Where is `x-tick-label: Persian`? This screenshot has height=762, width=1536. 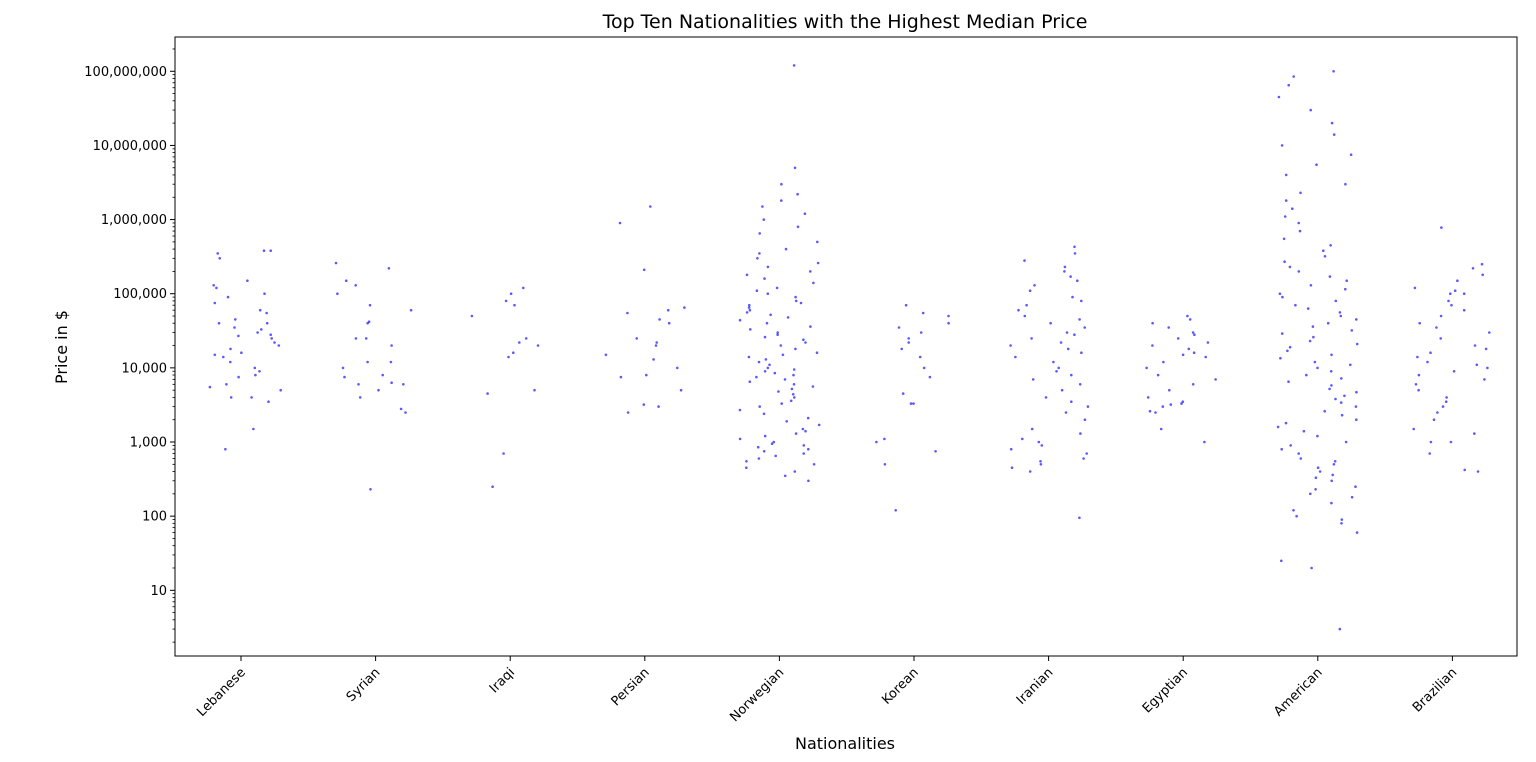 x-tick-label: Persian is located at coordinates (631, 687).